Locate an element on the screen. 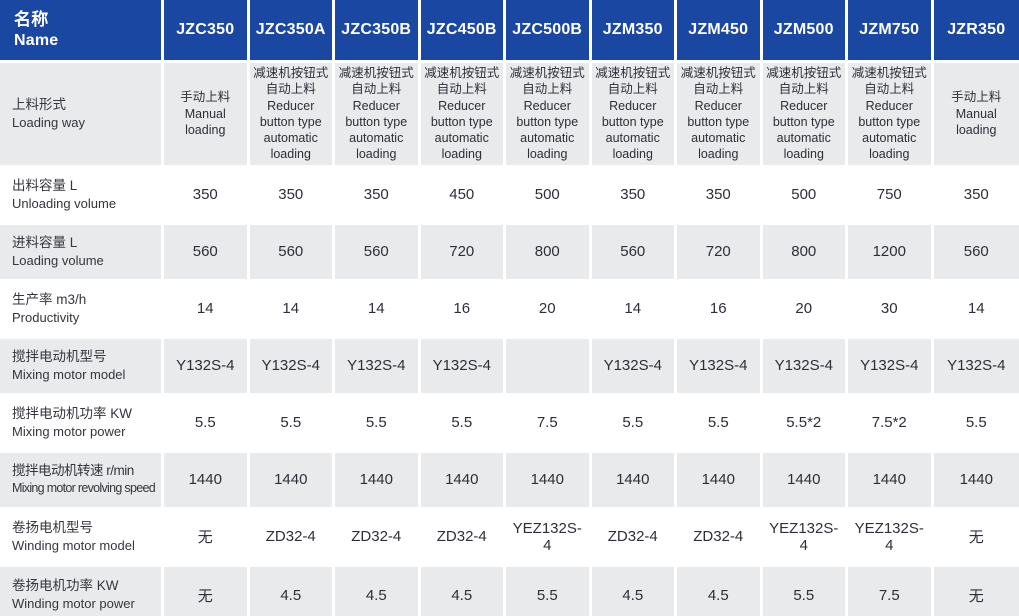 This screenshot has width=1019, height=616. row-label-en: Winding motor model is located at coordinates (73, 545).